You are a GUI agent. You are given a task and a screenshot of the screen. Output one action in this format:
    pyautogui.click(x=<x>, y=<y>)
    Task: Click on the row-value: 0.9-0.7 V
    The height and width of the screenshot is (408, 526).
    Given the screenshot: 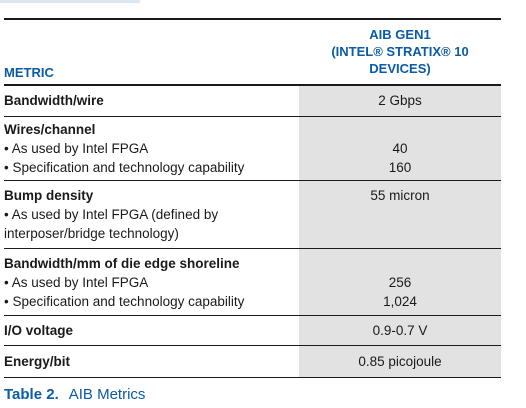 What is the action you would take?
    pyautogui.click(x=400, y=330)
    